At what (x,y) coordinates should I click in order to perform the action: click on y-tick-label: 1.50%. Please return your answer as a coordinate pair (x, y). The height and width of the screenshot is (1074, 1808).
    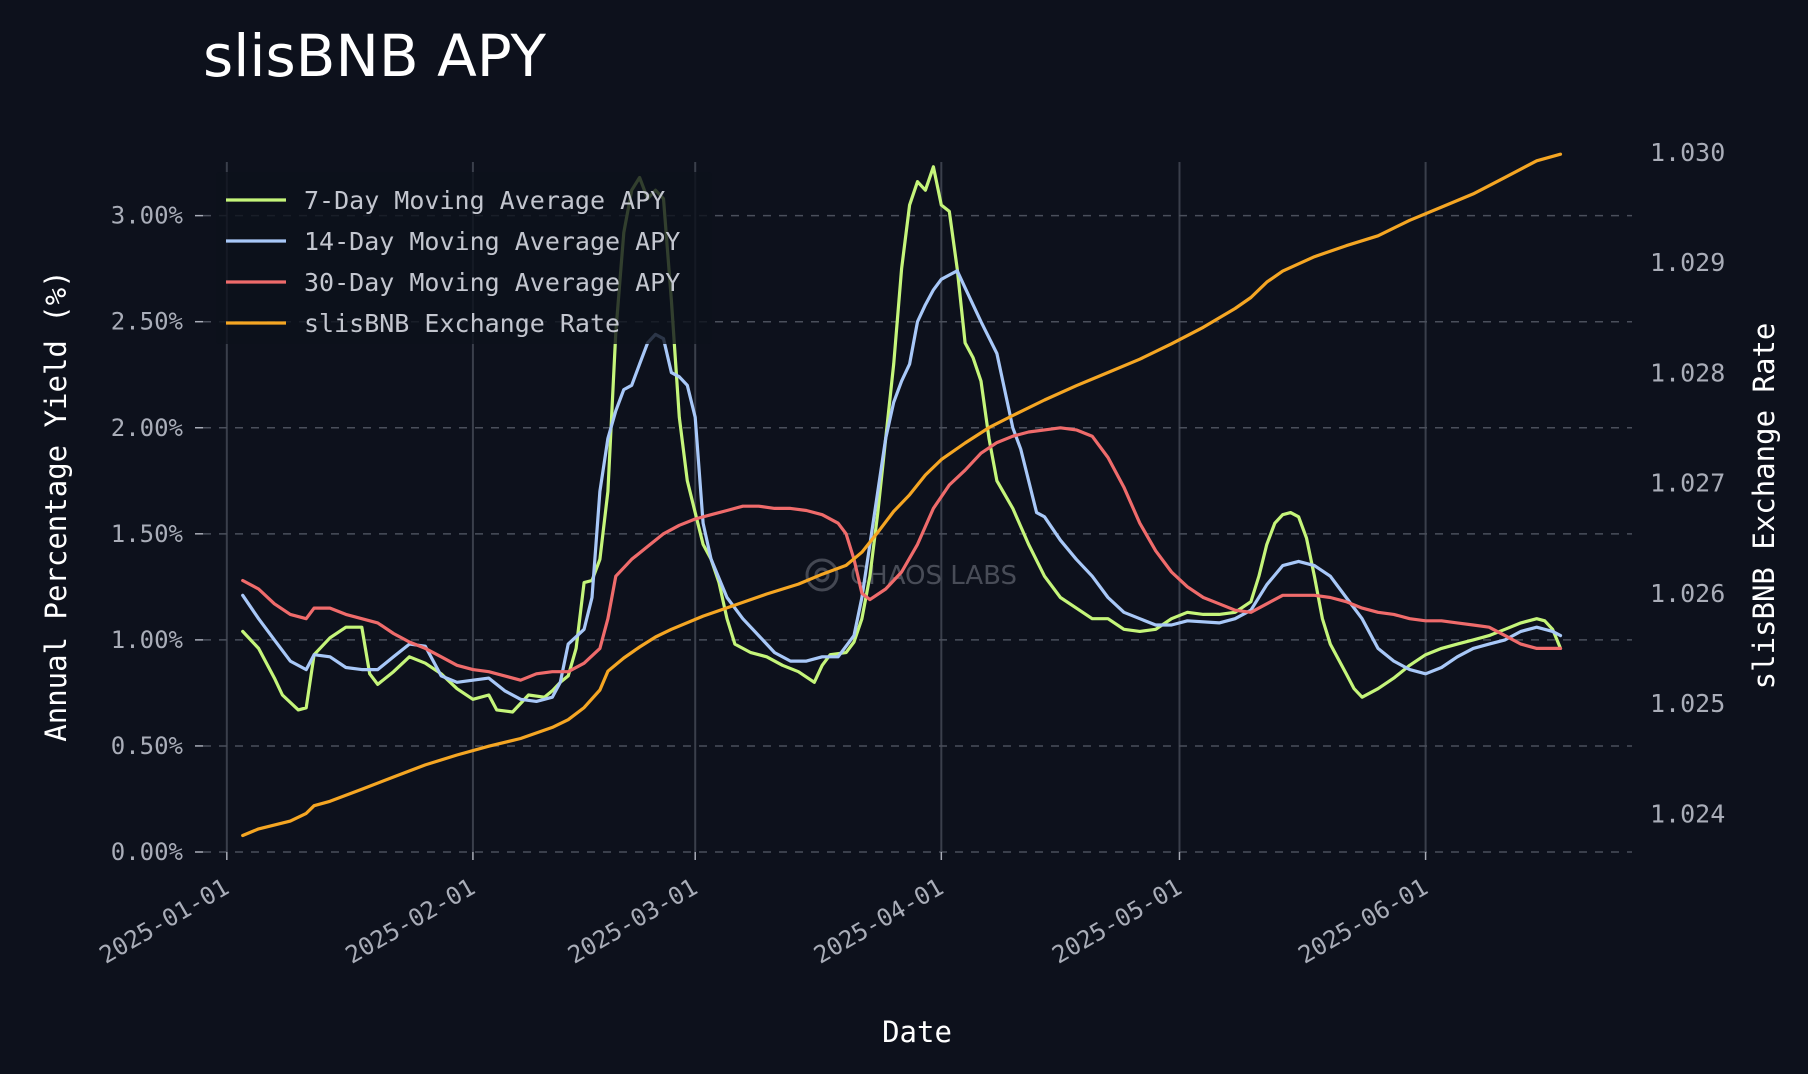
    Looking at the image, I should click on (147, 534).